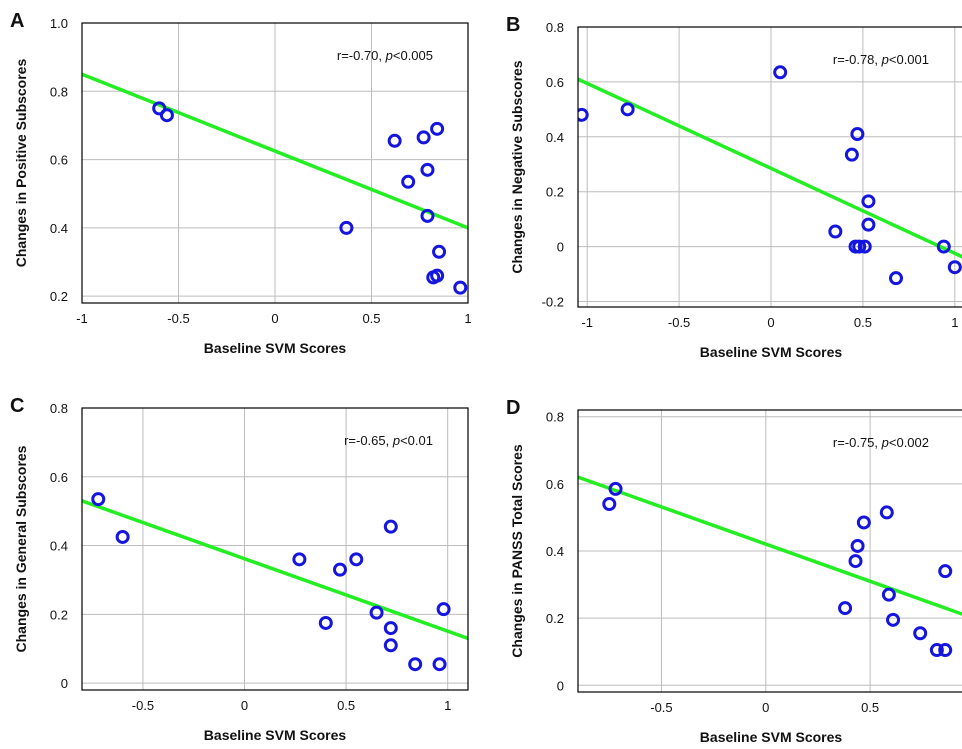 The image size is (962, 749). What do you see at coordinates (21, 163) in the screenshot?
I see `y-axis-title: Changes in Positive Subscores` at bounding box center [21, 163].